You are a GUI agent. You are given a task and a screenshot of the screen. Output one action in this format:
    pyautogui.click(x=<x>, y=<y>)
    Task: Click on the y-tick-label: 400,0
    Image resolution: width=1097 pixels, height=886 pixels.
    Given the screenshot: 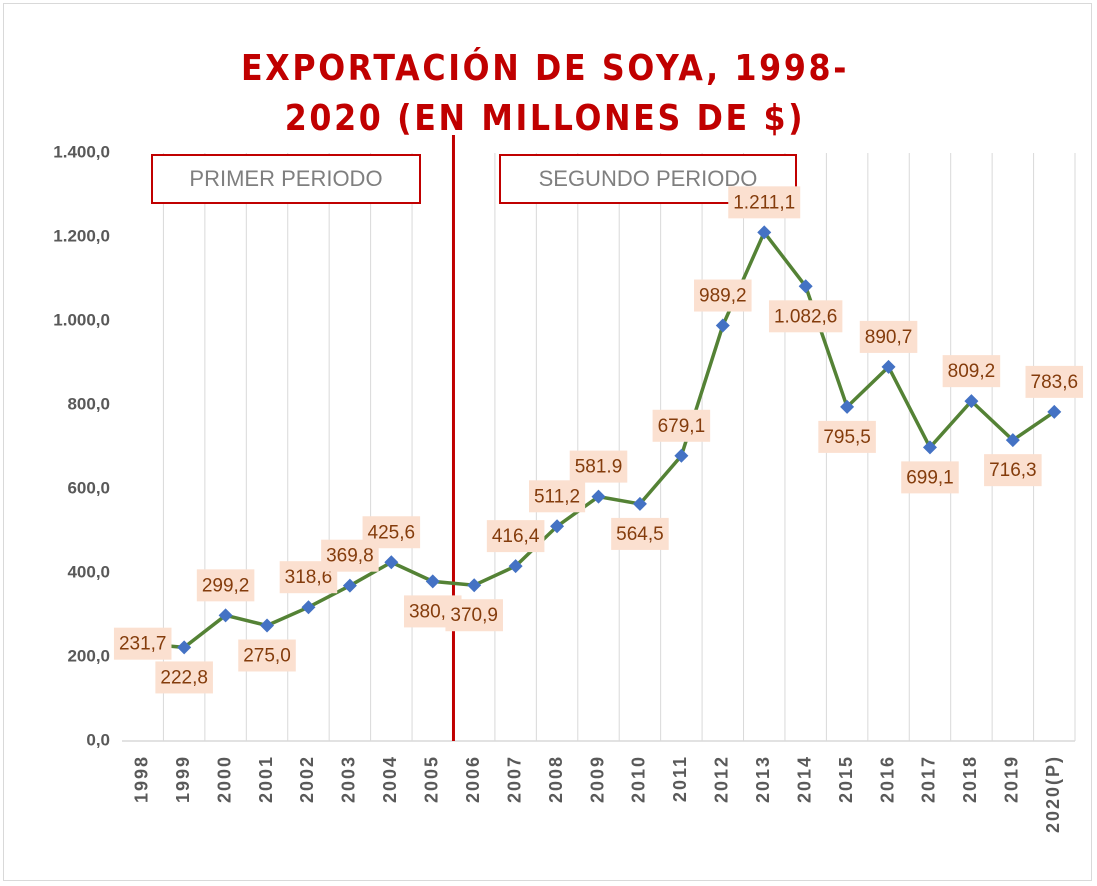 What is the action you would take?
    pyautogui.click(x=88, y=571)
    